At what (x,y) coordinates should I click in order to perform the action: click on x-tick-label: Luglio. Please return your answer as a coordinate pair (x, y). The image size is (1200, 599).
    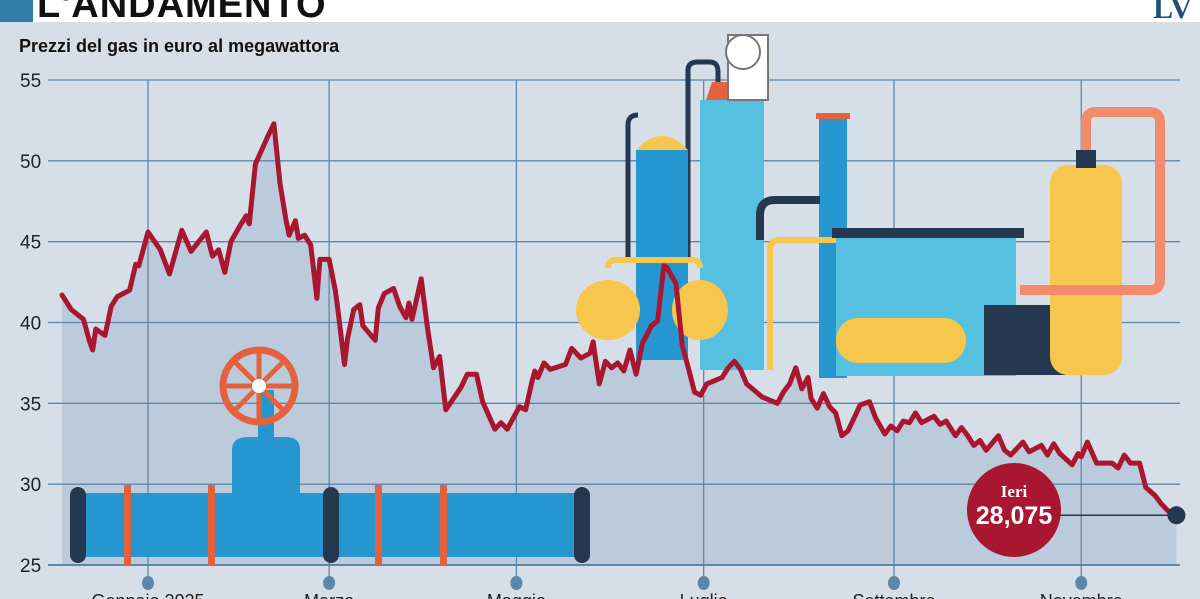
    Looking at the image, I should click on (704, 595).